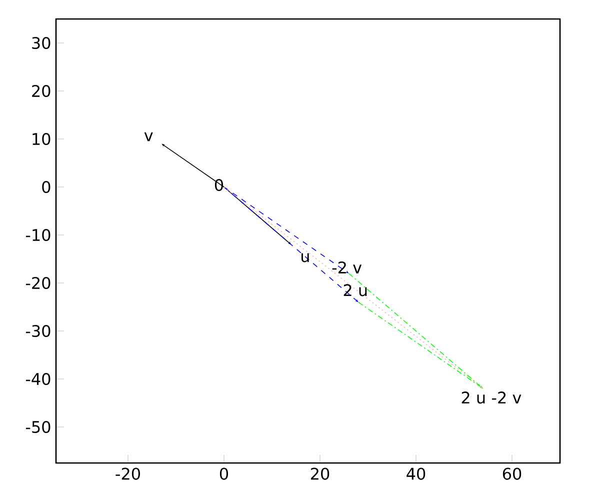  I want to click on x-tick-label: -20, so click(128, 474).